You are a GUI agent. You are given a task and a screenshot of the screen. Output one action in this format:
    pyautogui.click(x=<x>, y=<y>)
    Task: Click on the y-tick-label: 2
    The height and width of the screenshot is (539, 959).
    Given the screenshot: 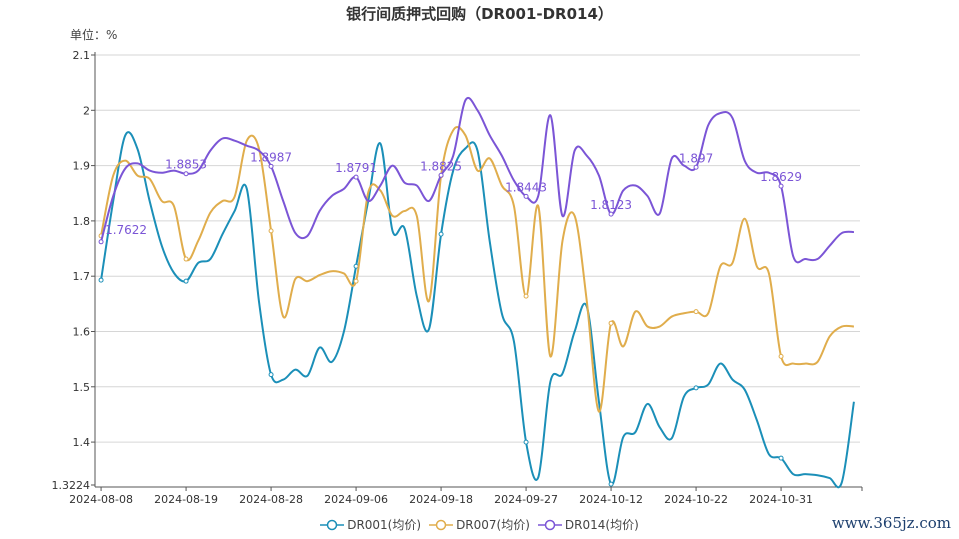 What is the action you would take?
    pyautogui.click(x=86, y=110)
    